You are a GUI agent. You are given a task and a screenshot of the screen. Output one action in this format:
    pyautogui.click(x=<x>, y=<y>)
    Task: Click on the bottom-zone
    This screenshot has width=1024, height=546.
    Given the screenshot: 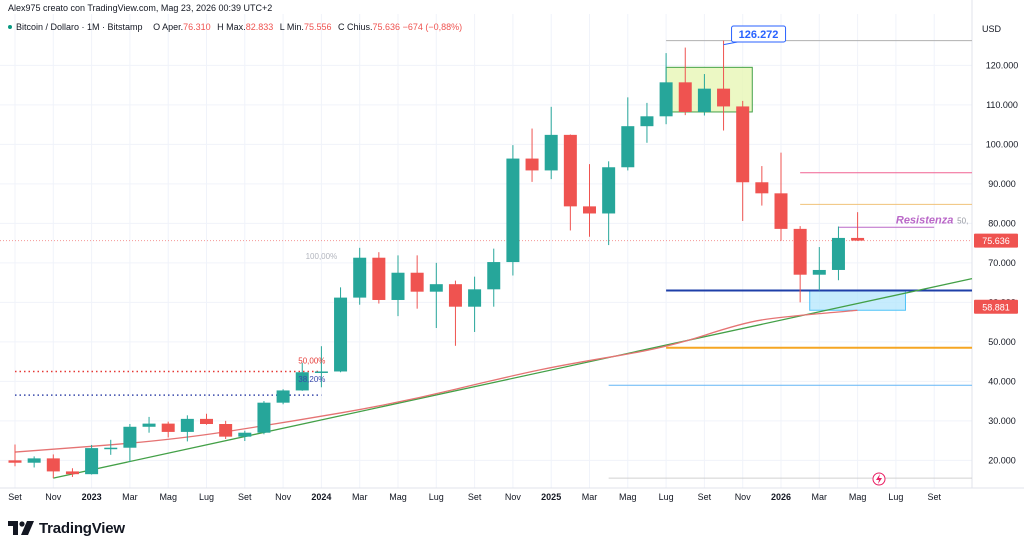 What is the action you would take?
    pyautogui.click(x=857, y=300)
    